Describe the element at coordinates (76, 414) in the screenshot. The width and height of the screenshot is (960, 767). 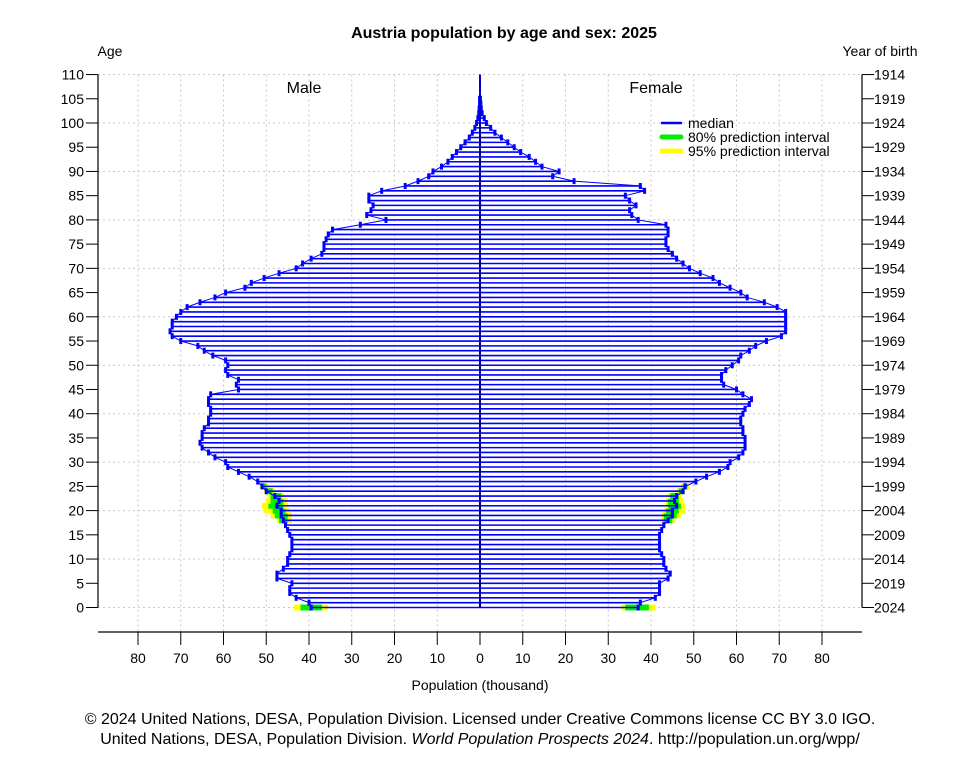
I see `y-tick-label-left: 40` at that location.